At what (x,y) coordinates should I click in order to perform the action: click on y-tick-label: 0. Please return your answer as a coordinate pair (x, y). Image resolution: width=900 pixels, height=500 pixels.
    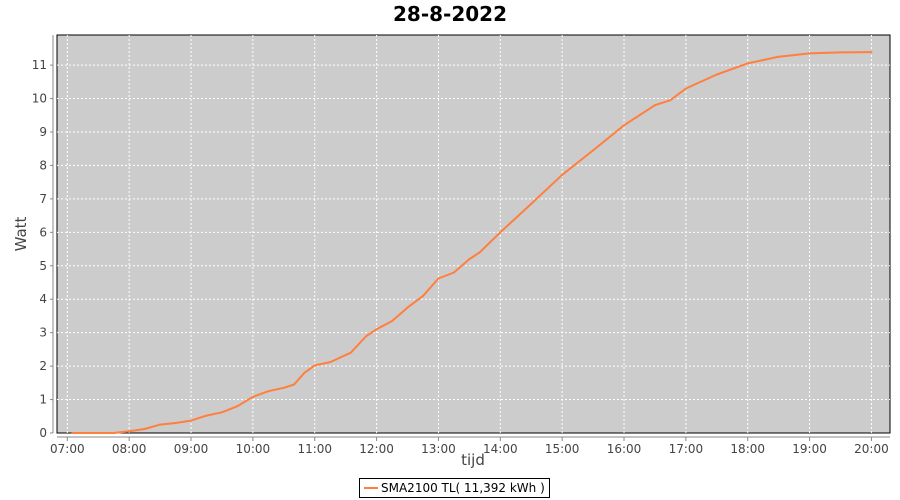
    Looking at the image, I should click on (43, 433).